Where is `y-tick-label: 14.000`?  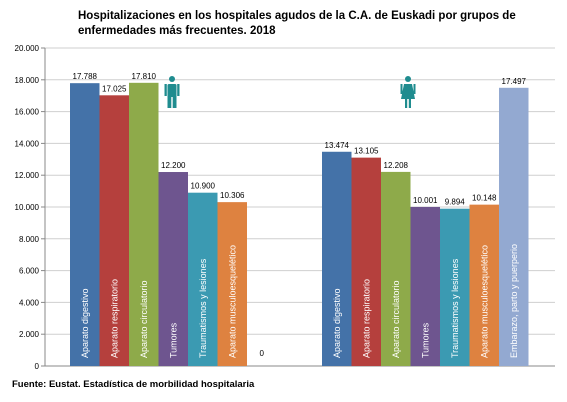
y-tick-label: 14.000 is located at coordinates (27, 143).